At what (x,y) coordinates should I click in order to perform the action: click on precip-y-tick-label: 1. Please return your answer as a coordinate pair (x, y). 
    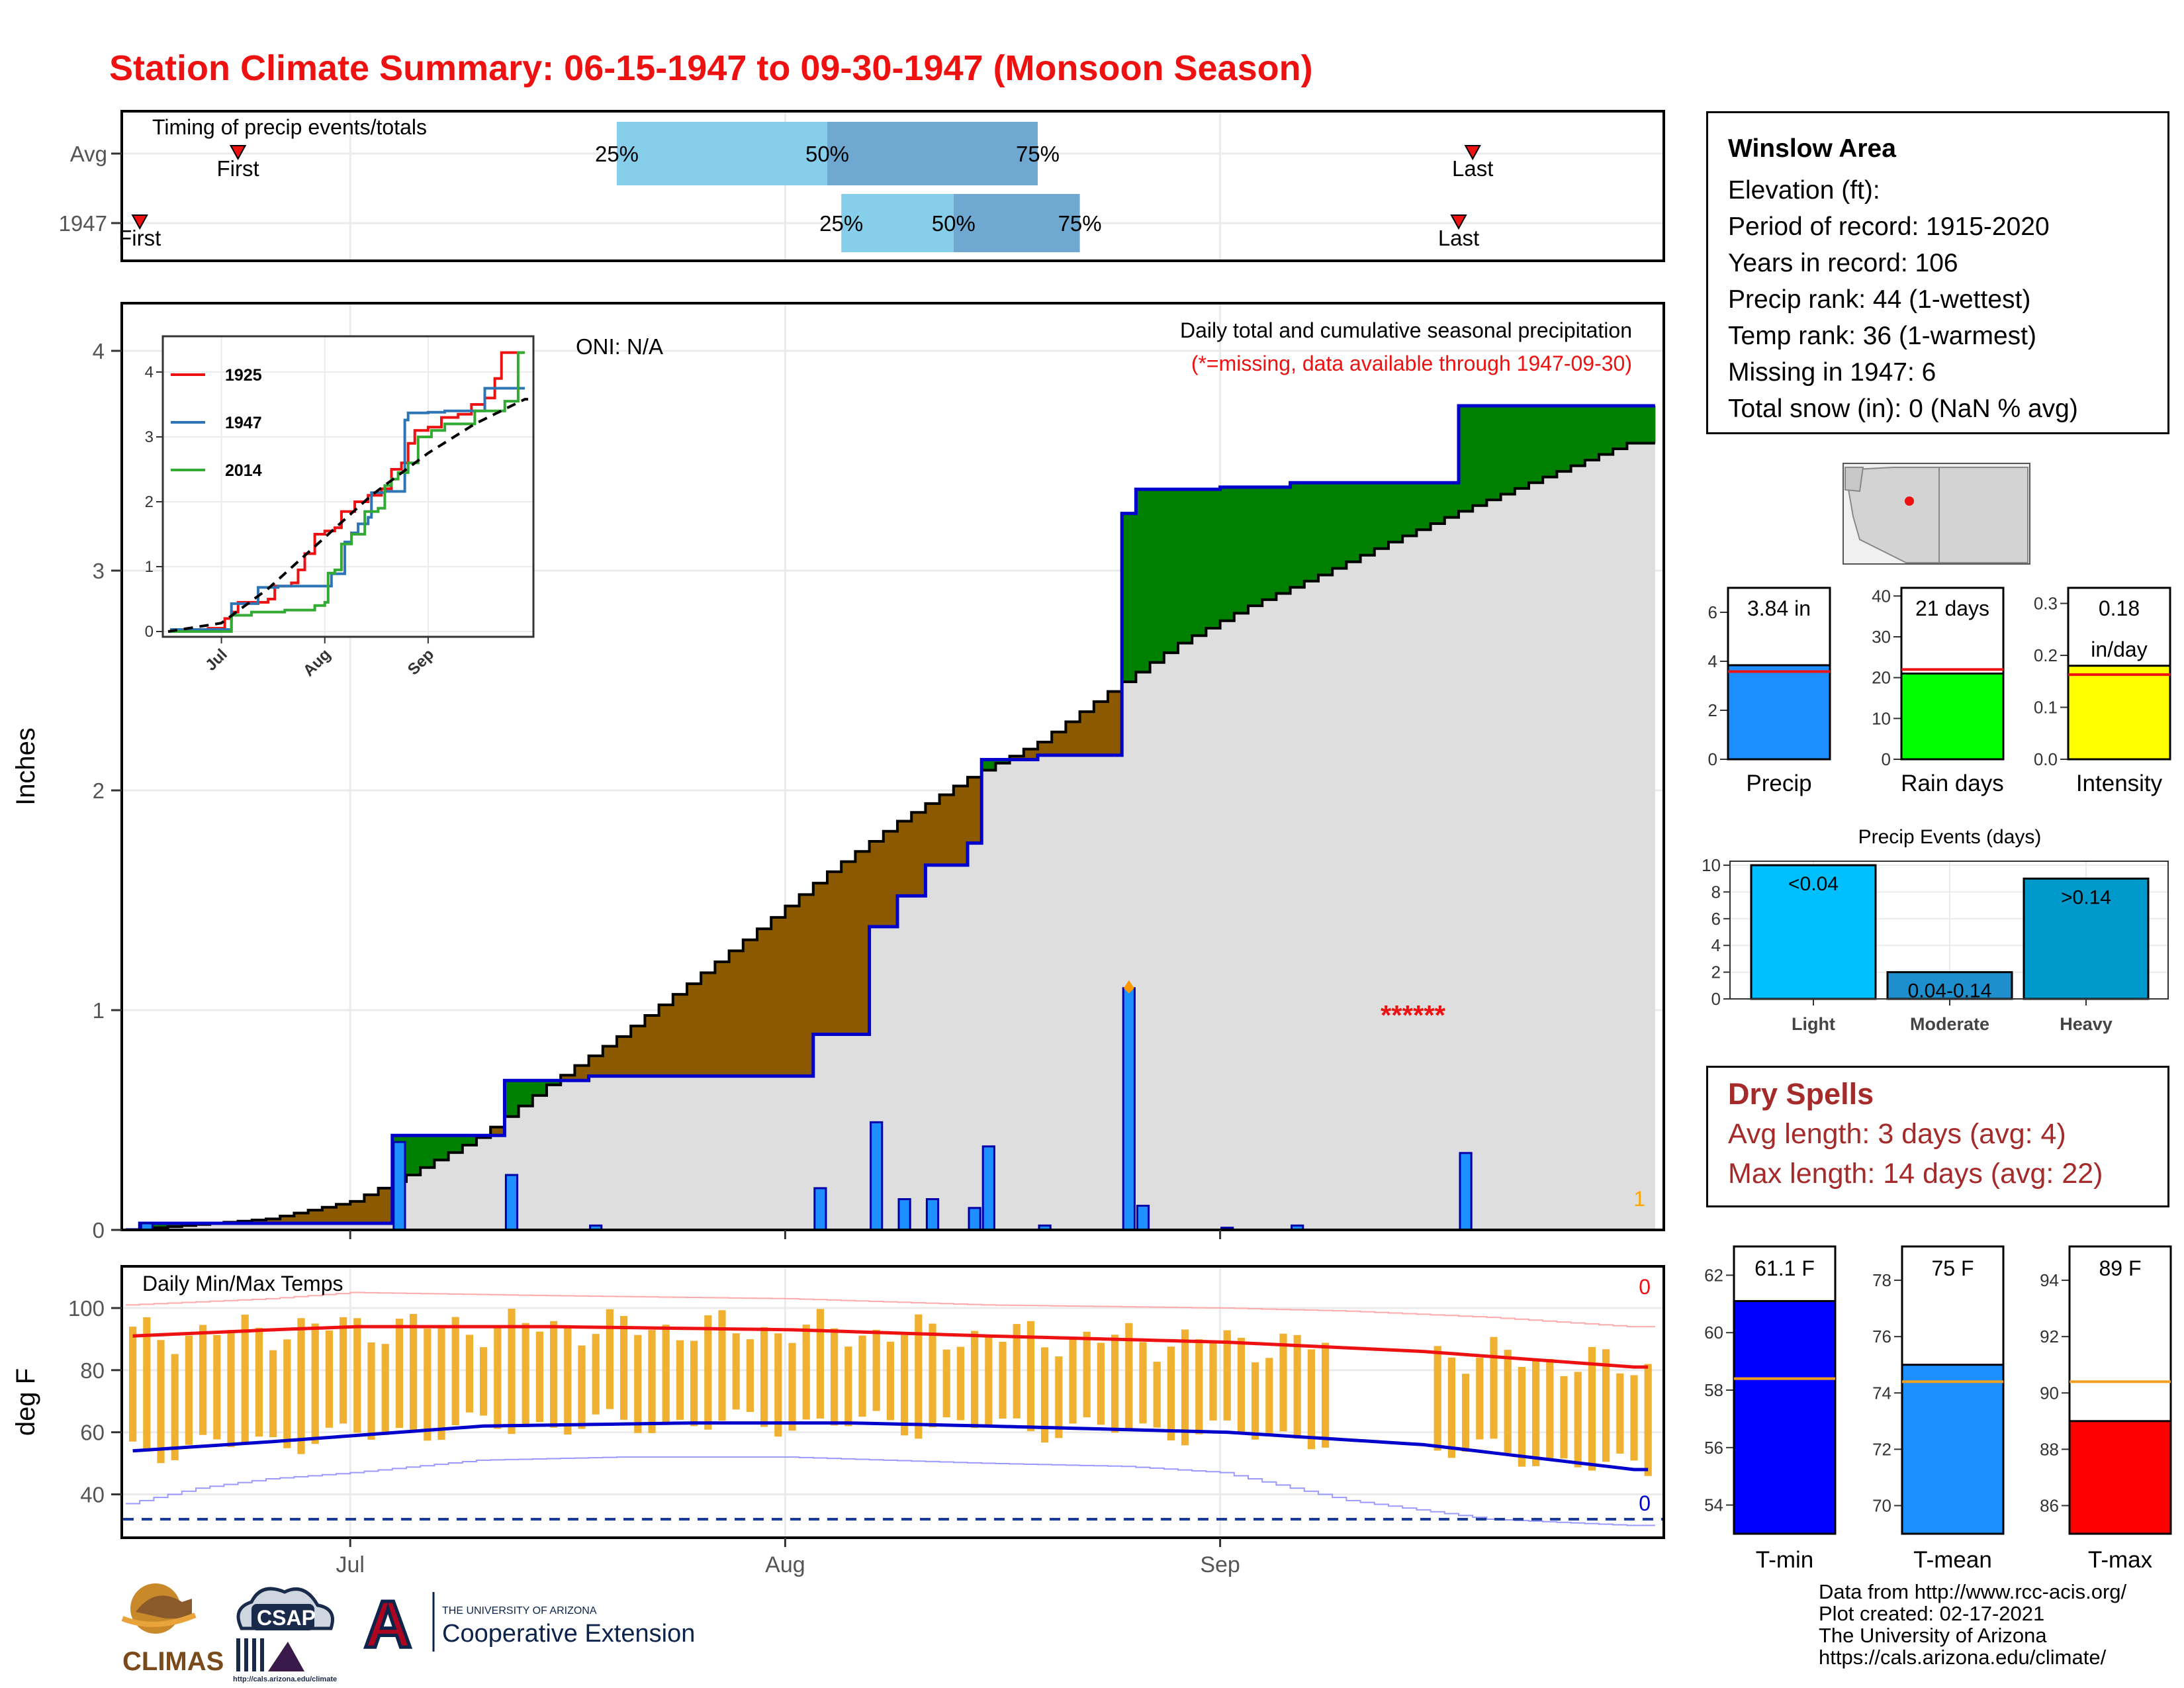
    Looking at the image, I should click on (99, 1010).